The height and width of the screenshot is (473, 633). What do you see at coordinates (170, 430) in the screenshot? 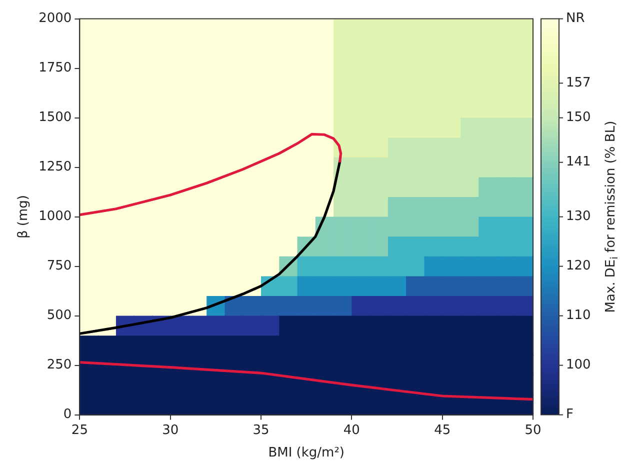
I see `x-tick-label: 30` at bounding box center [170, 430].